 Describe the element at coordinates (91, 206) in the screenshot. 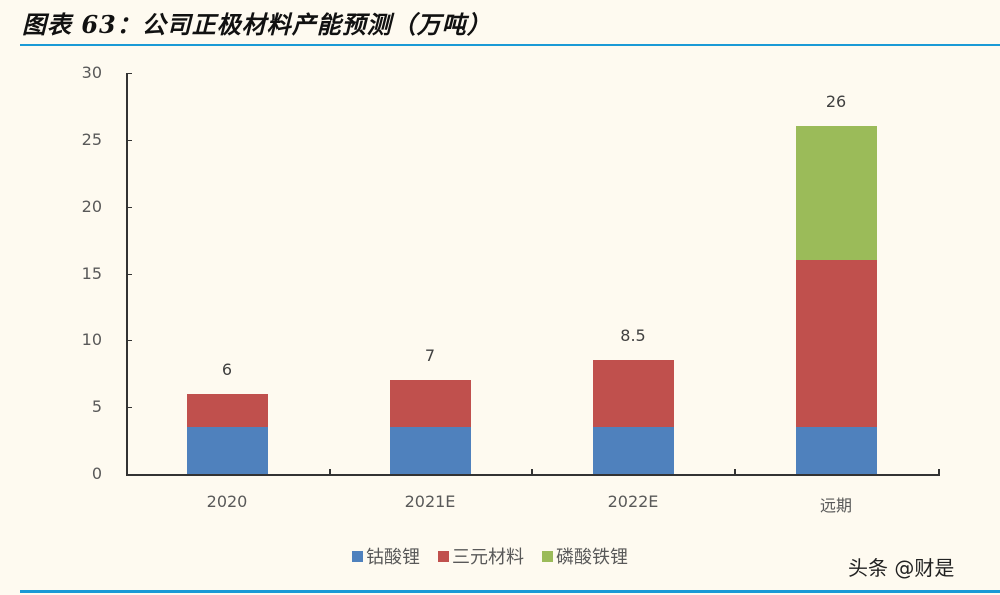

I see `y-tick-label: 20` at that location.